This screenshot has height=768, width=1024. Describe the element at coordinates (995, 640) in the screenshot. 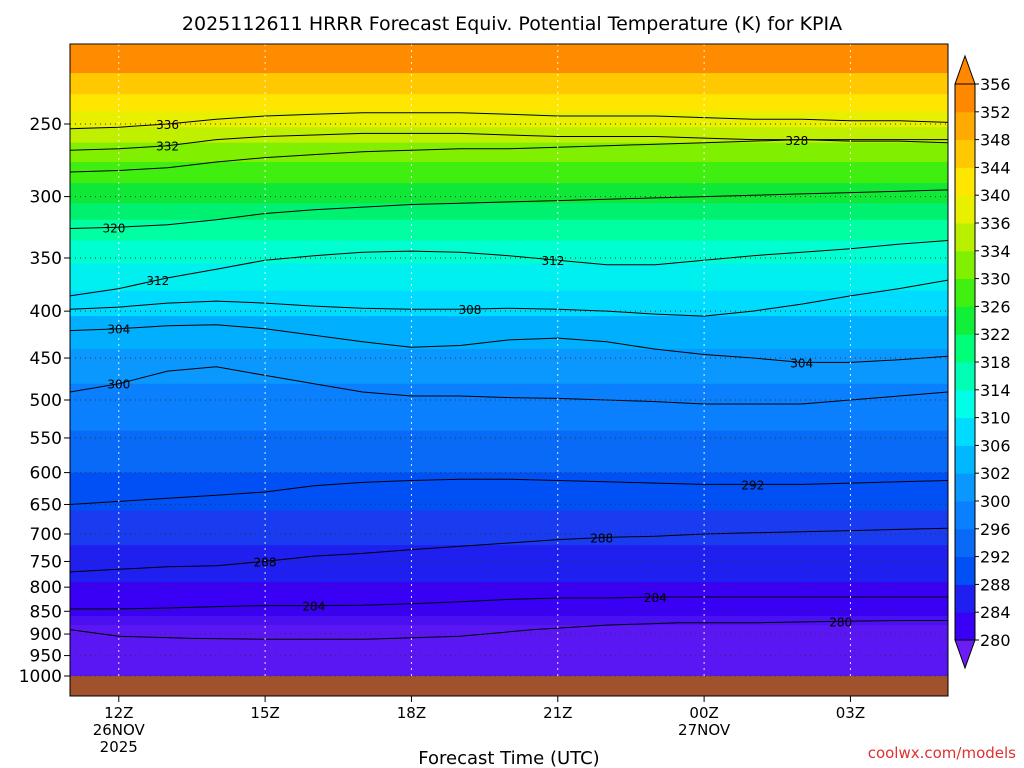

I see `colorbar-label: 280` at that location.